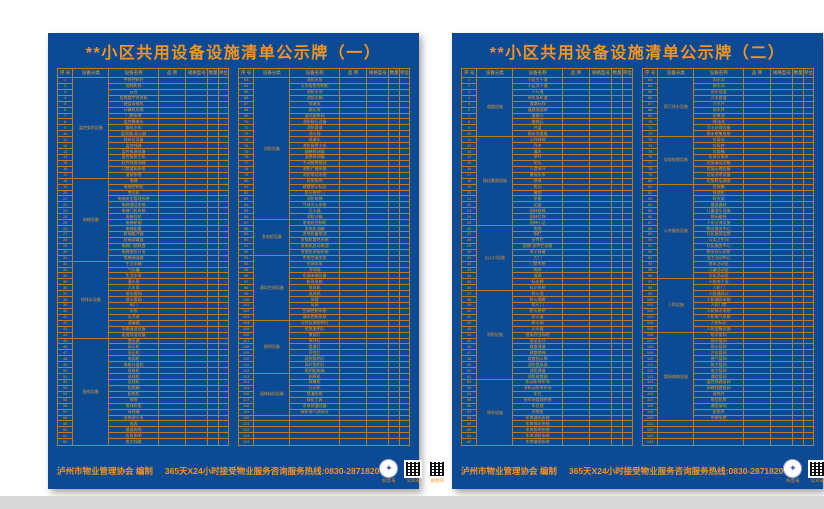 The width and height of the screenshot is (824, 509). What do you see at coordinates (728, 73) in the screenshot?
I see `header-row: 序 号设备分类 设备名称品 牌规格型号 数量 单位` at bounding box center [728, 73].